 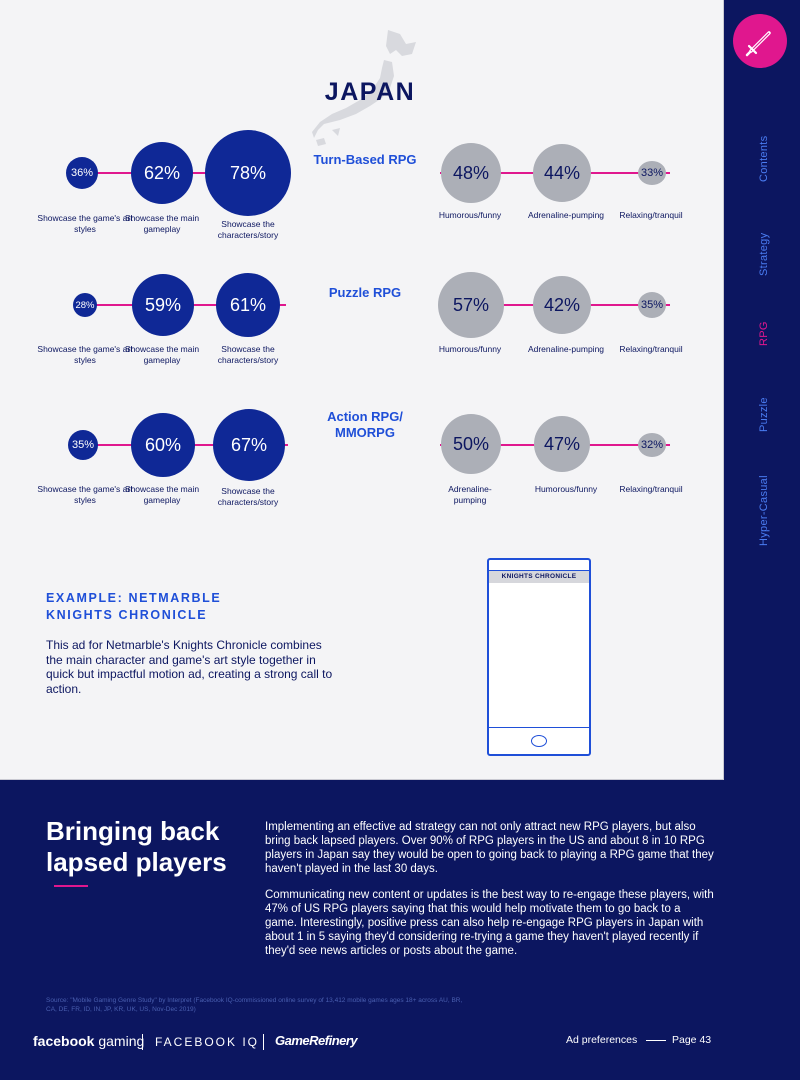 I want to click on example-title: EXAMPLE: NETMARBLE KNIGHTS CHRONICLE, so click(x=134, y=606).